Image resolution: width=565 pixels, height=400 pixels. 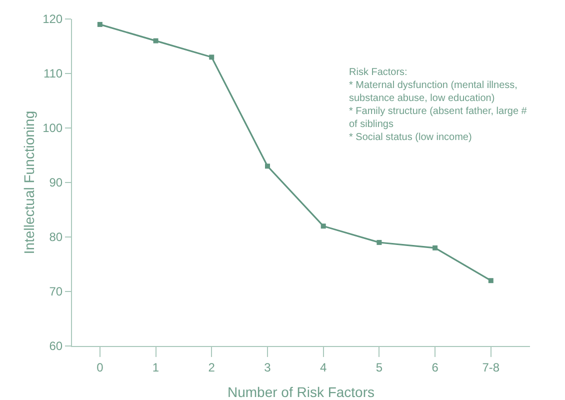 I want to click on x-tick-label: 7-8, so click(x=491, y=367).